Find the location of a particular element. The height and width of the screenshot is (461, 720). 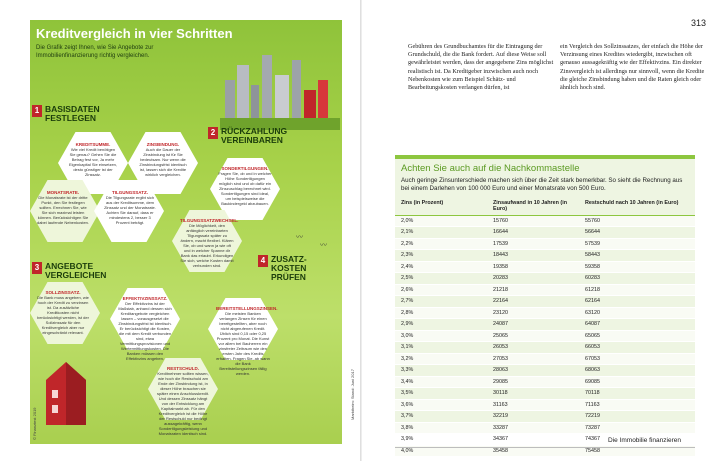

step-number: 4 is located at coordinates (263, 261).